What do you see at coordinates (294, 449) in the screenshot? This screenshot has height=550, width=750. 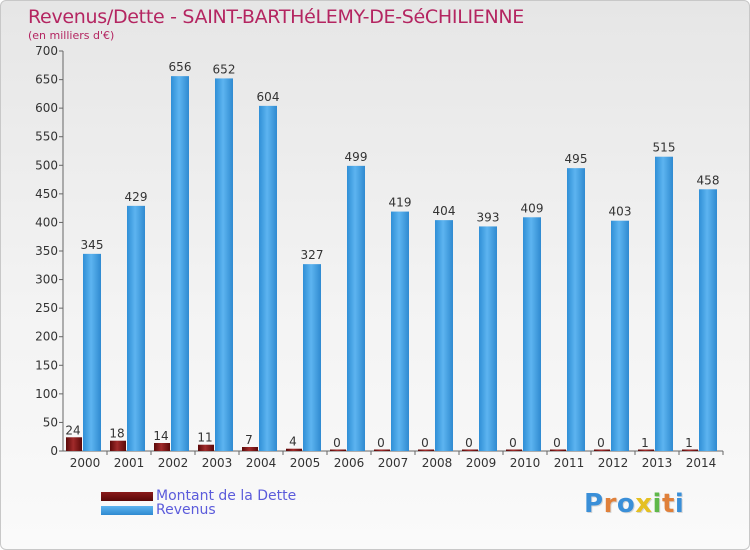 I see `bar-dette-2005` at bounding box center [294, 449].